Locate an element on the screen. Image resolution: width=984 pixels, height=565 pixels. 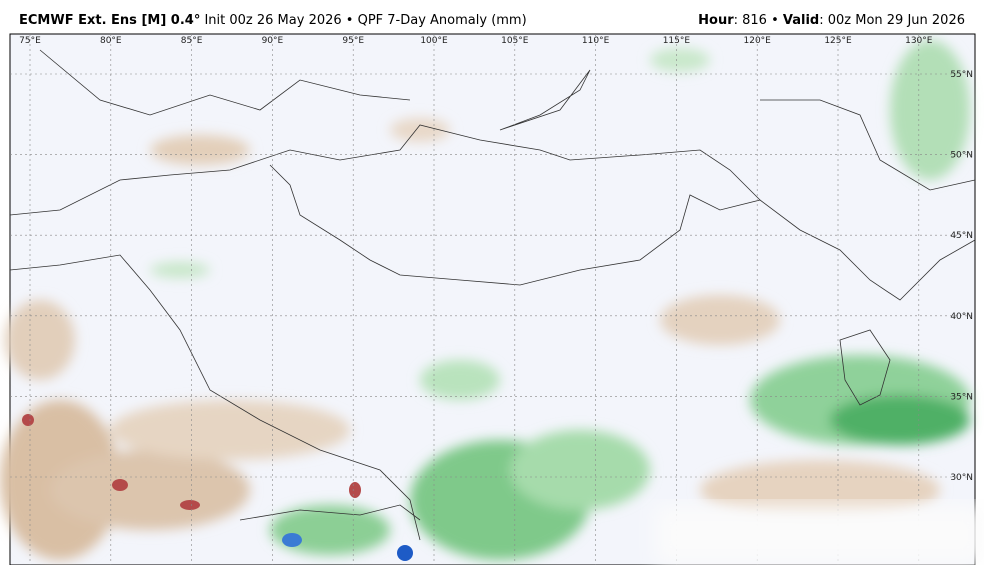
hour-label: Hour is located at coordinates (716, 20).